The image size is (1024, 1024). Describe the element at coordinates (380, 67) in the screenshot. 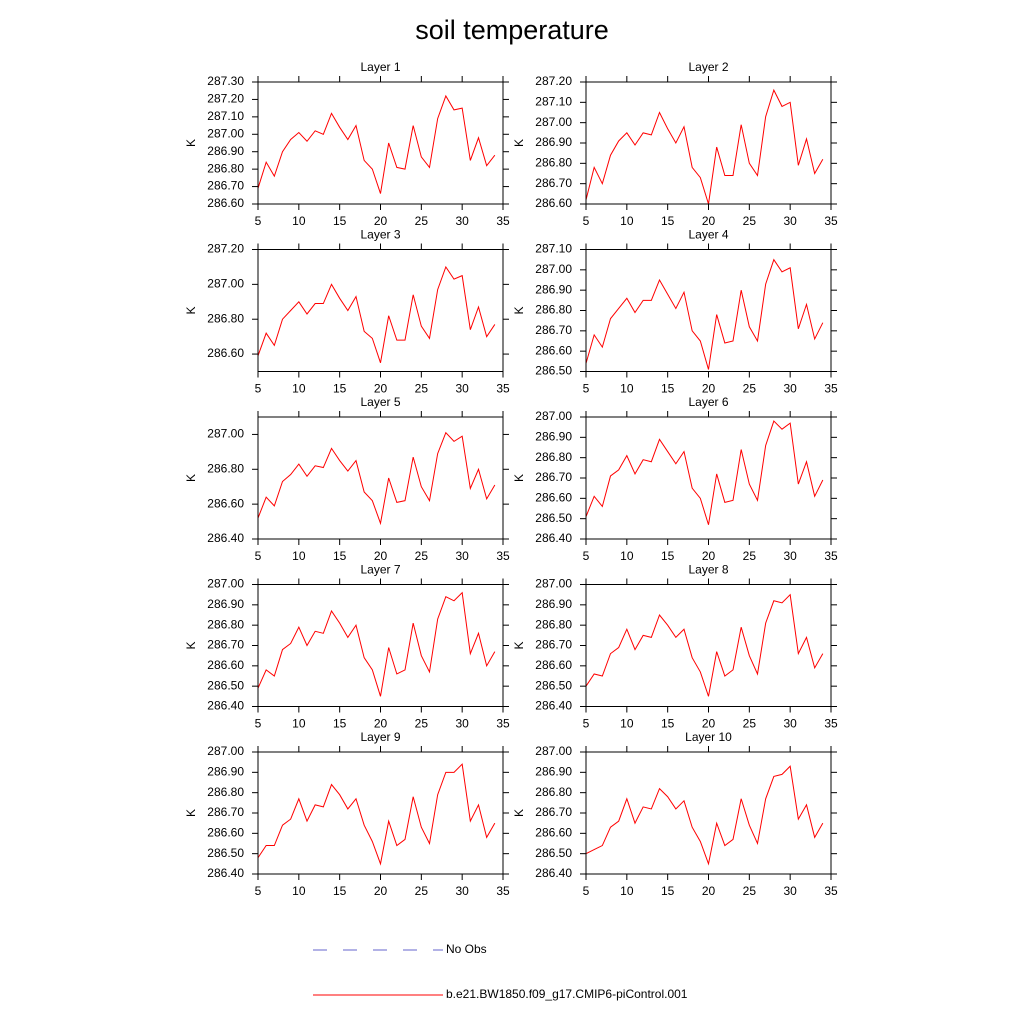

I see `panel-title: Layer 1` at that location.